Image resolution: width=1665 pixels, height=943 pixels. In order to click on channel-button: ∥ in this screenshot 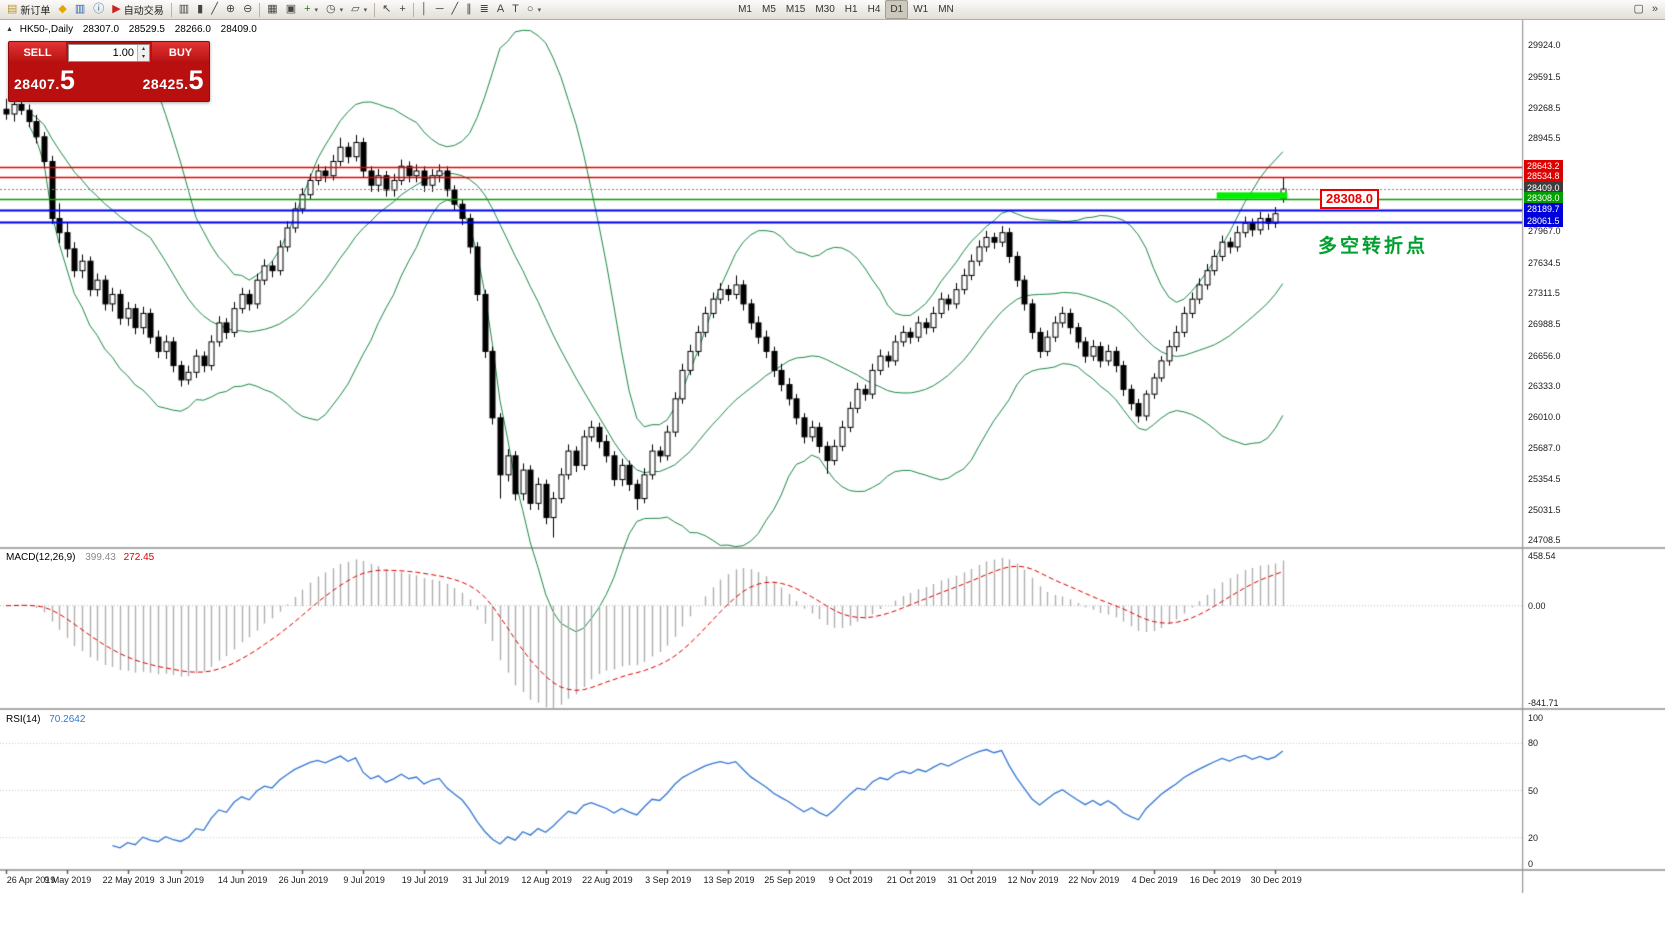, I will do `click(469, 9)`.